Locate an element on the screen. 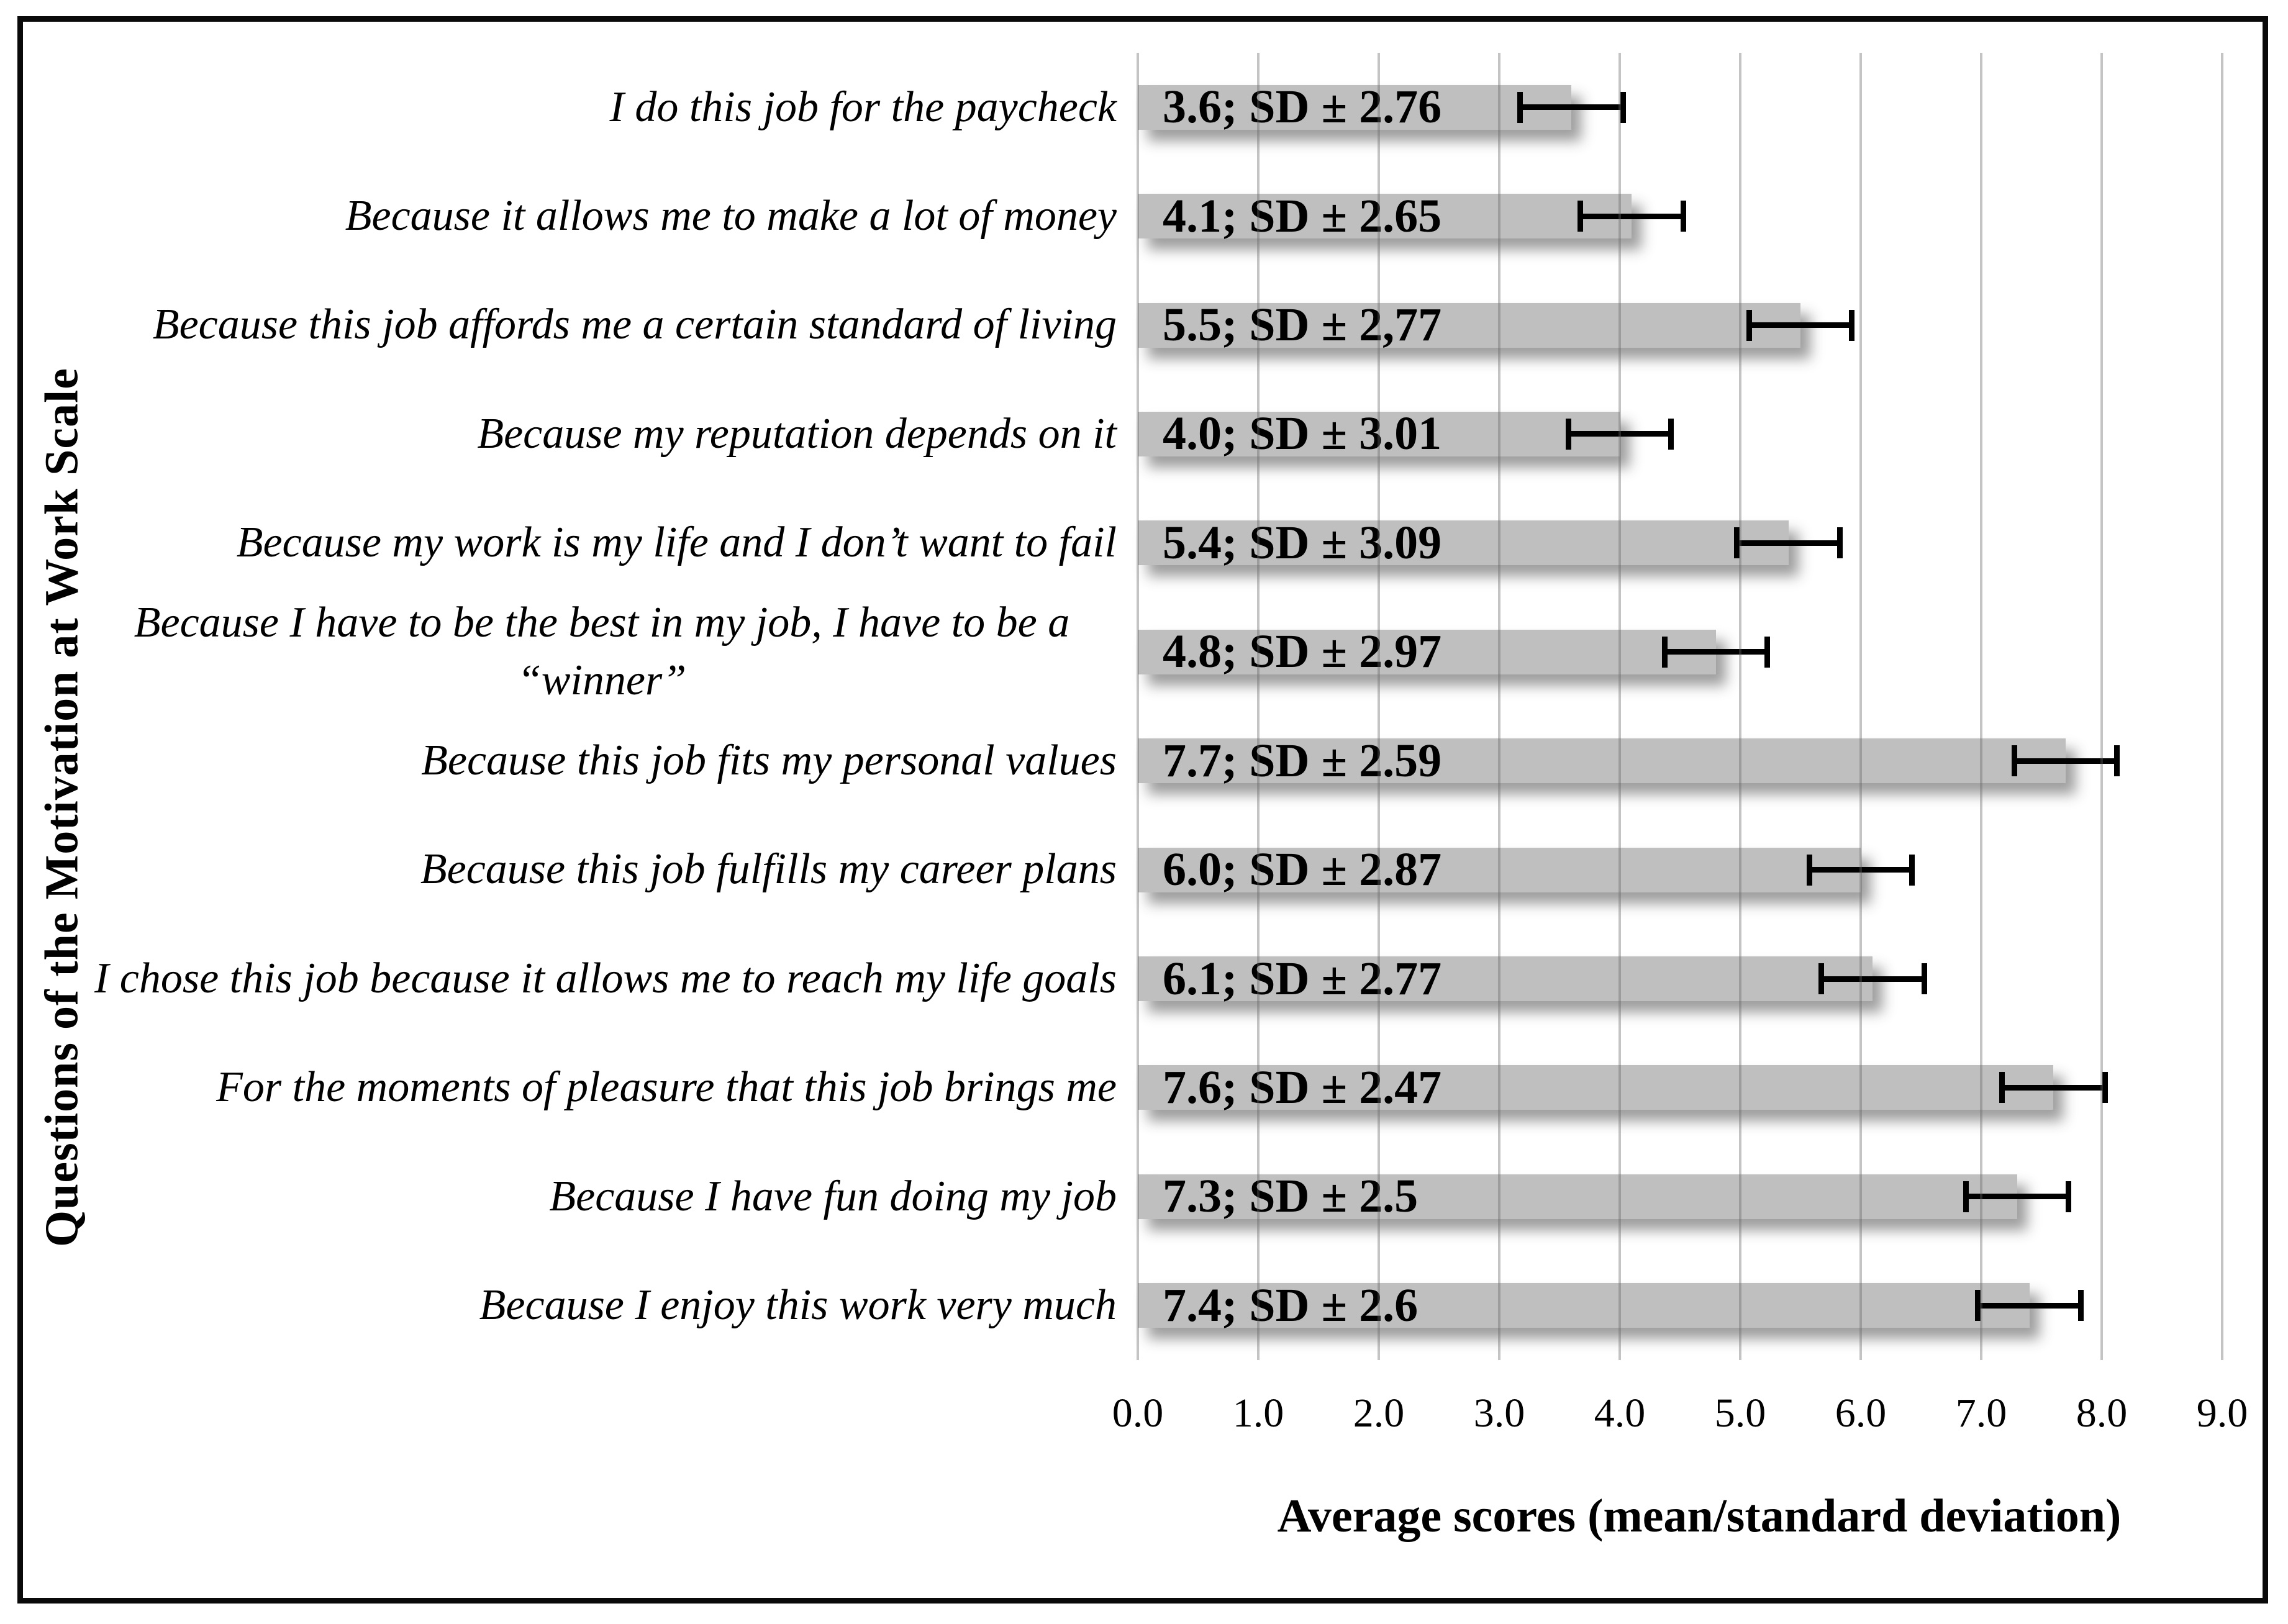 Image resolution: width=2288 pixels, height=1624 pixels. category-row: Because this job fits my personal values is located at coordinates (602, 760).